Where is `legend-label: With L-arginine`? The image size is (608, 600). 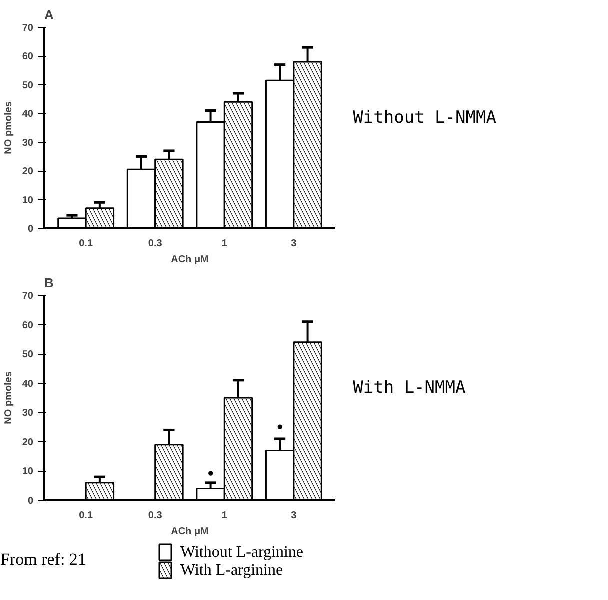
legend-label: With L-arginine is located at coordinates (232, 570).